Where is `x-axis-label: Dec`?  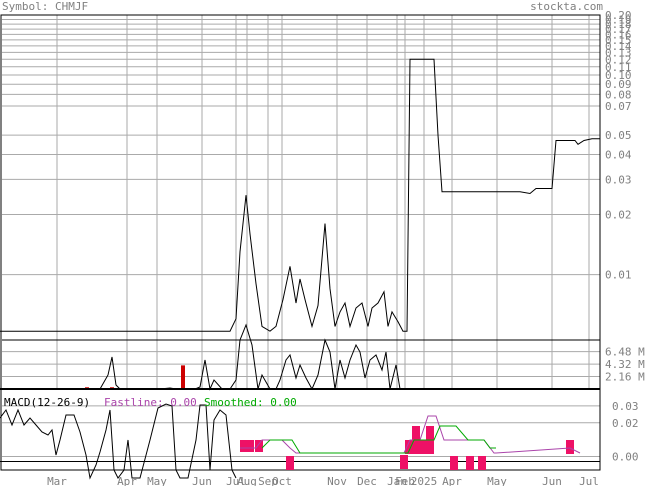 x-axis-label: Dec is located at coordinates (367, 480).